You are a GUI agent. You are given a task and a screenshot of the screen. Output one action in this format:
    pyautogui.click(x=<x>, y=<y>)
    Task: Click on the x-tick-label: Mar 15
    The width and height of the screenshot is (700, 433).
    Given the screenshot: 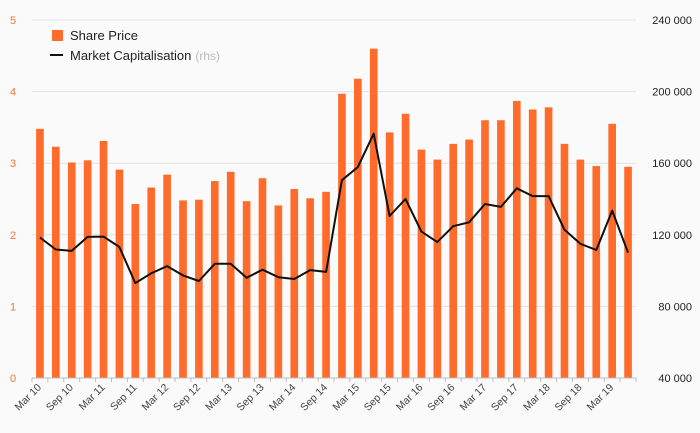 What is the action you would take?
    pyautogui.click(x=346, y=398)
    